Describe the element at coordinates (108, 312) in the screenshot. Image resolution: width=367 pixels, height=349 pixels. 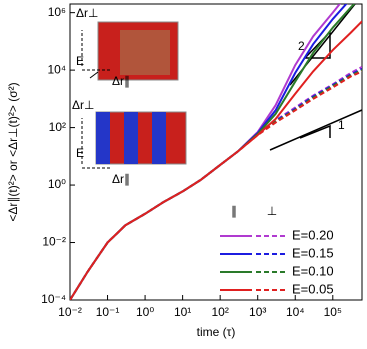
I see `x-tick-label: 10⁻¹` at that location.